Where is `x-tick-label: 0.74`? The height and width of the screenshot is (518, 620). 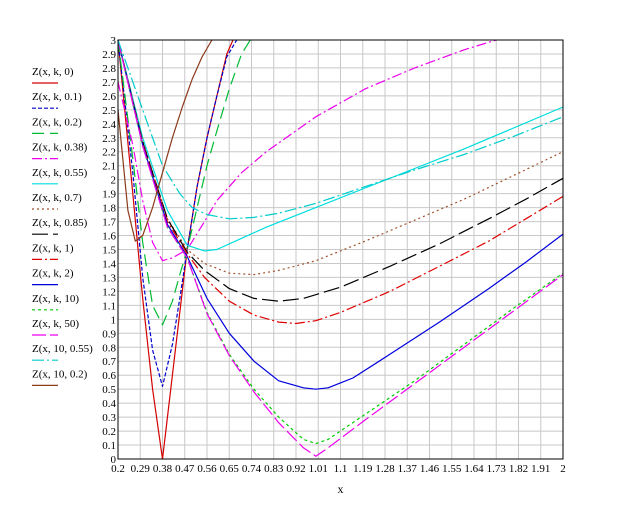
x-tick-label: 0.74 is located at coordinates (252, 469).